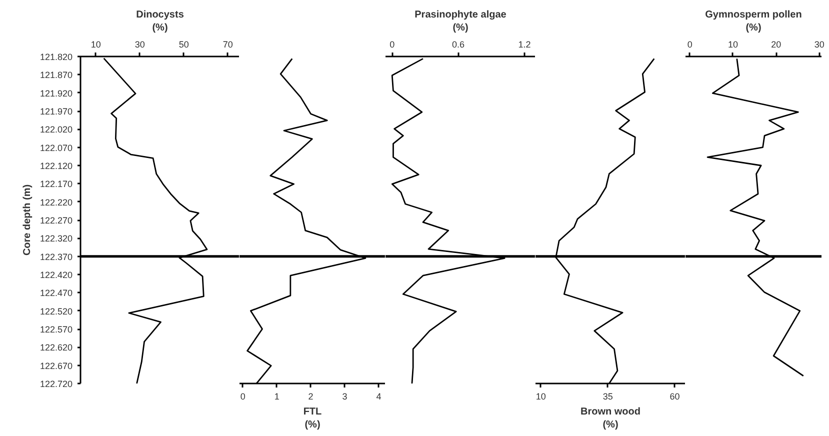 This screenshot has width=829, height=436. I want to click on y-tick-label: 122.070, so click(56, 147).